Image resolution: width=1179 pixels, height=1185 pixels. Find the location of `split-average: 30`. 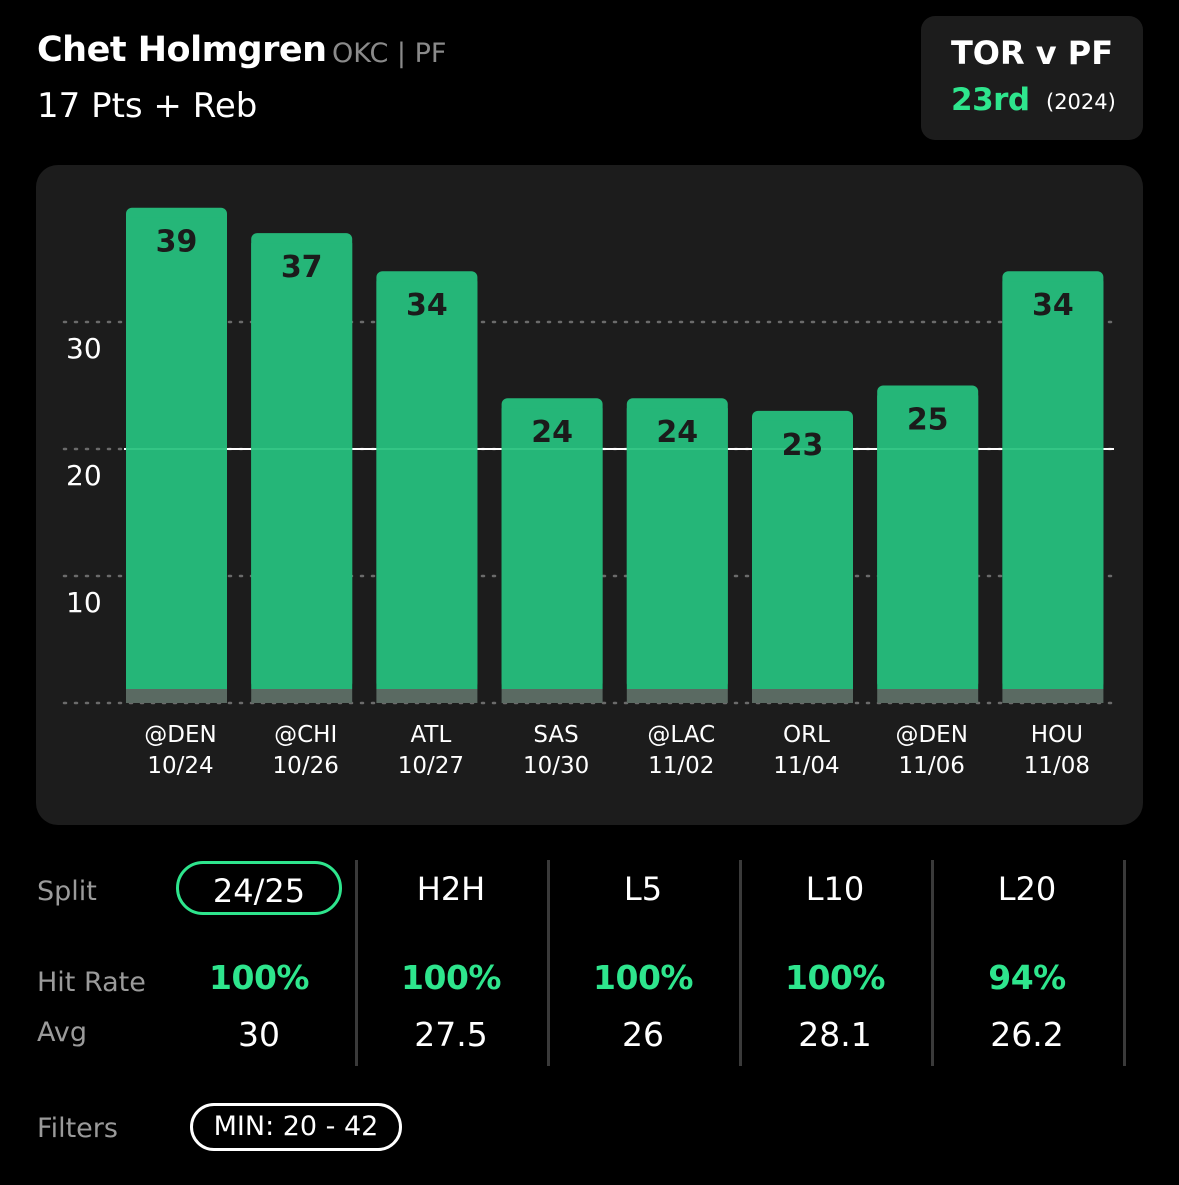

split-average: 30 is located at coordinates (259, 1034).